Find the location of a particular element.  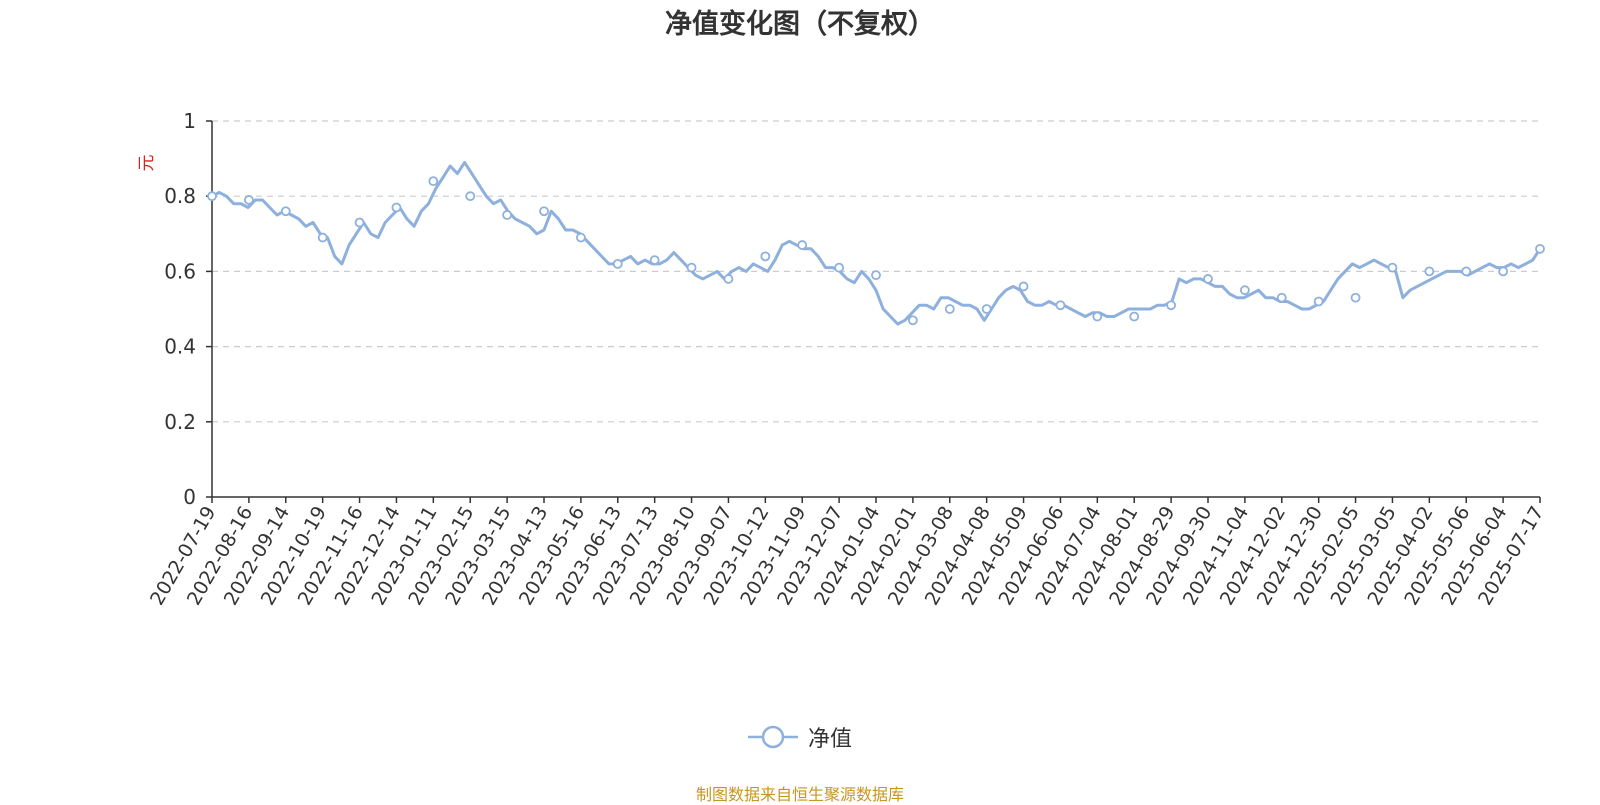

y-tick-label: 0.8 is located at coordinates (180, 196).